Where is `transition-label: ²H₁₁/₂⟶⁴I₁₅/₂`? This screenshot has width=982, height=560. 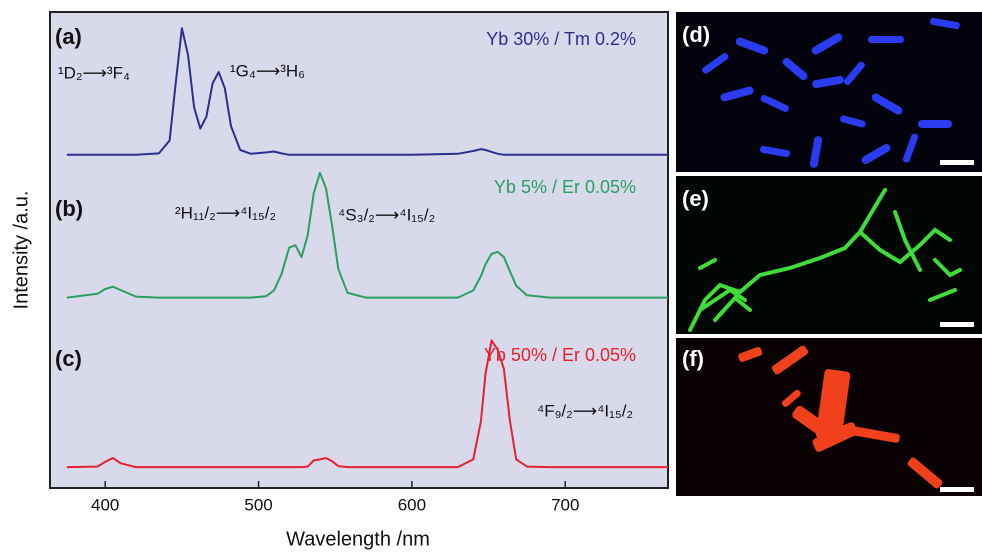 transition-label: ²H₁₁/₂⟶⁴I₁₅/₂ is located at coordinates (225, 212).